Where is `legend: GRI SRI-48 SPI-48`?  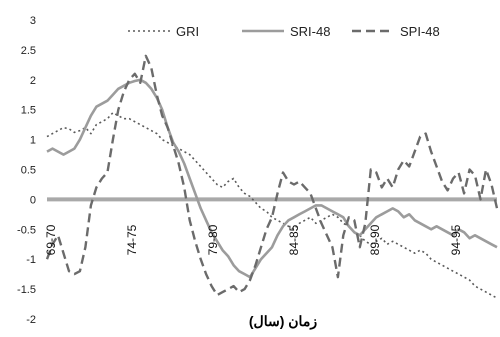 legend: GRI SRI-48 SPI-48 is located at coordinates (284, 31).